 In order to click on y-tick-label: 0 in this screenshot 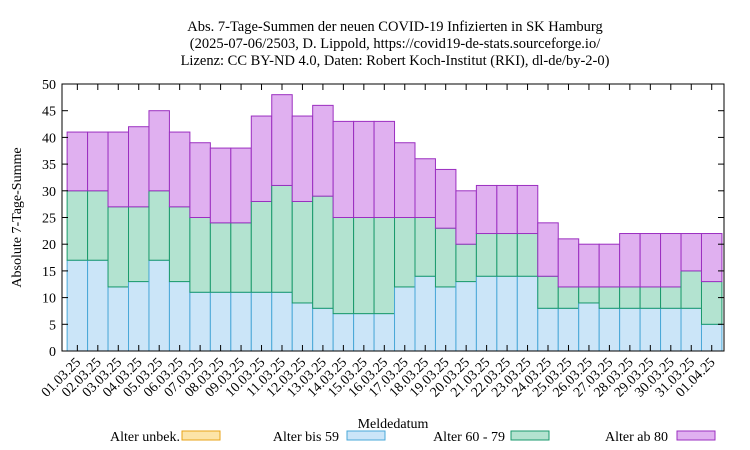, I will do `click(52, 352)`.